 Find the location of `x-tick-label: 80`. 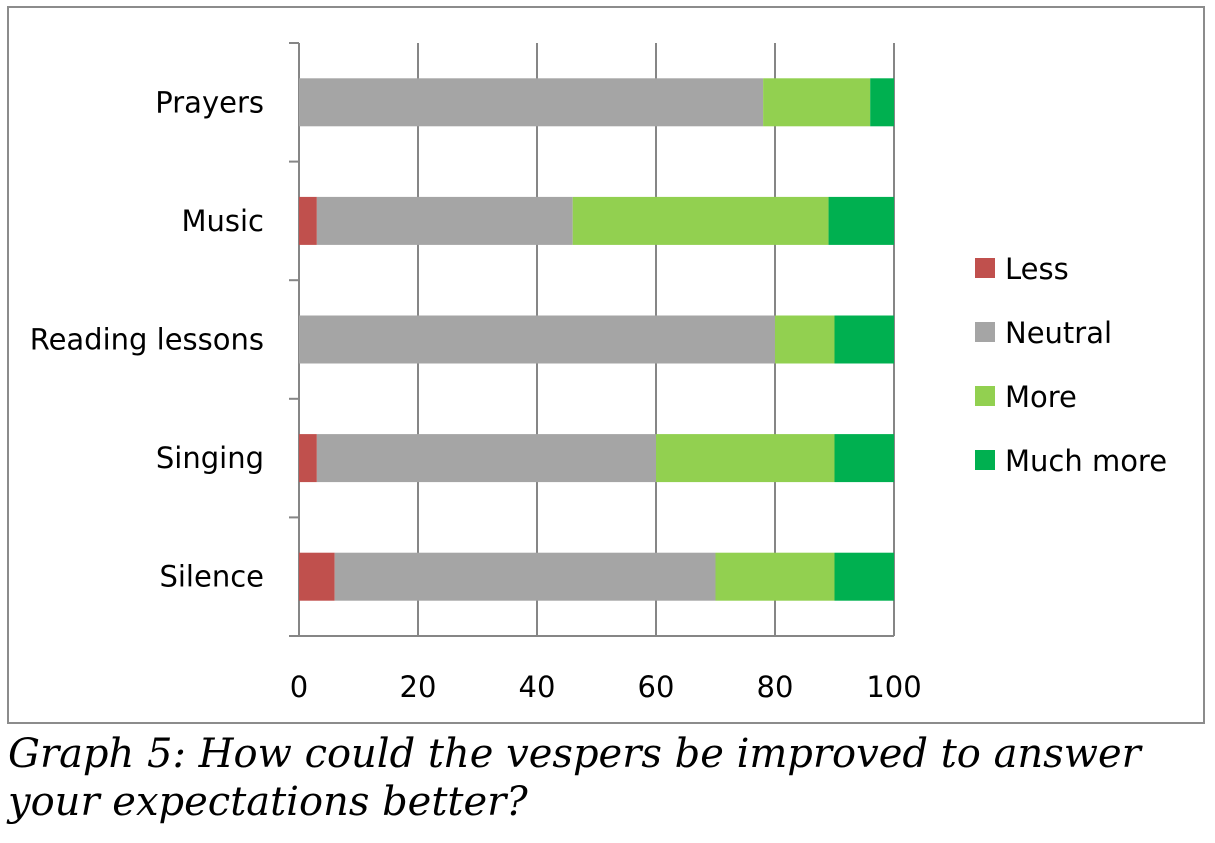

x-tick-label: 80 is located at coordinates (775, 687).